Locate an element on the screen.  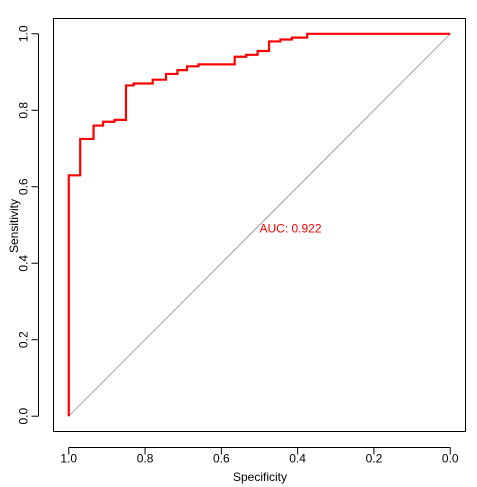
auc-annotation: AUC: 0.922 is located at coordinates (291, 229).